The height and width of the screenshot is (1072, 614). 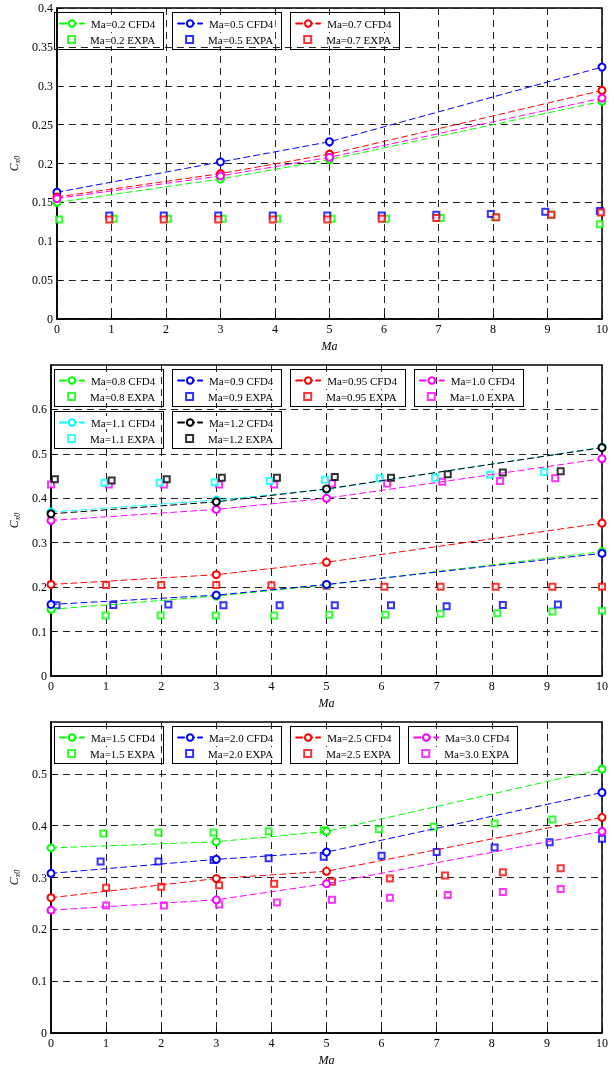 I want to click on legend-label: Ma=1.5 CFD4, so click(x=123, y=737).